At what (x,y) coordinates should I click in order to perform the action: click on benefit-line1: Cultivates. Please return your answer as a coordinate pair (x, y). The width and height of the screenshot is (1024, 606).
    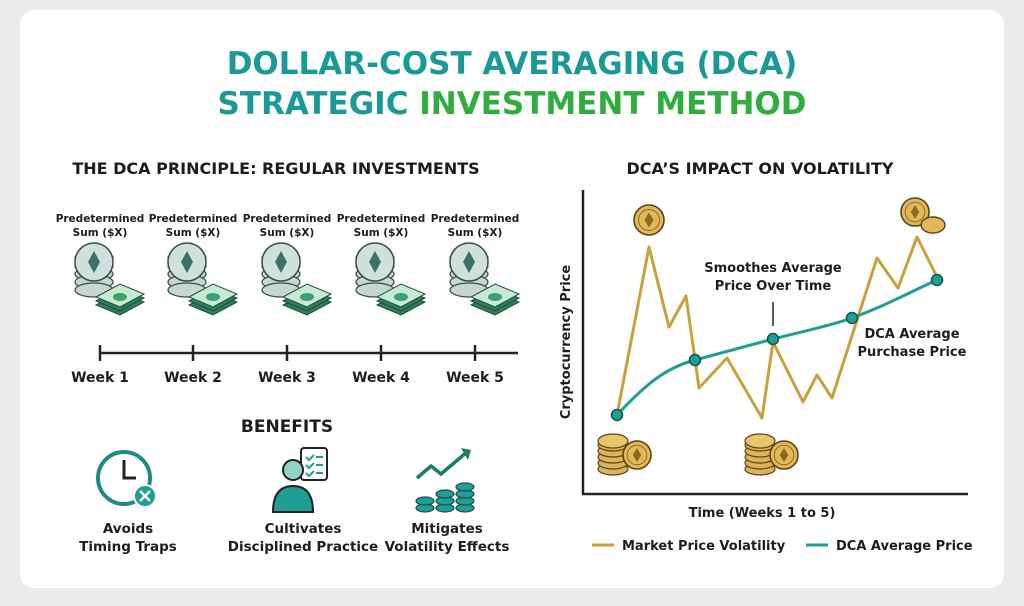
    Looking at the image, I should click on (303, 529).